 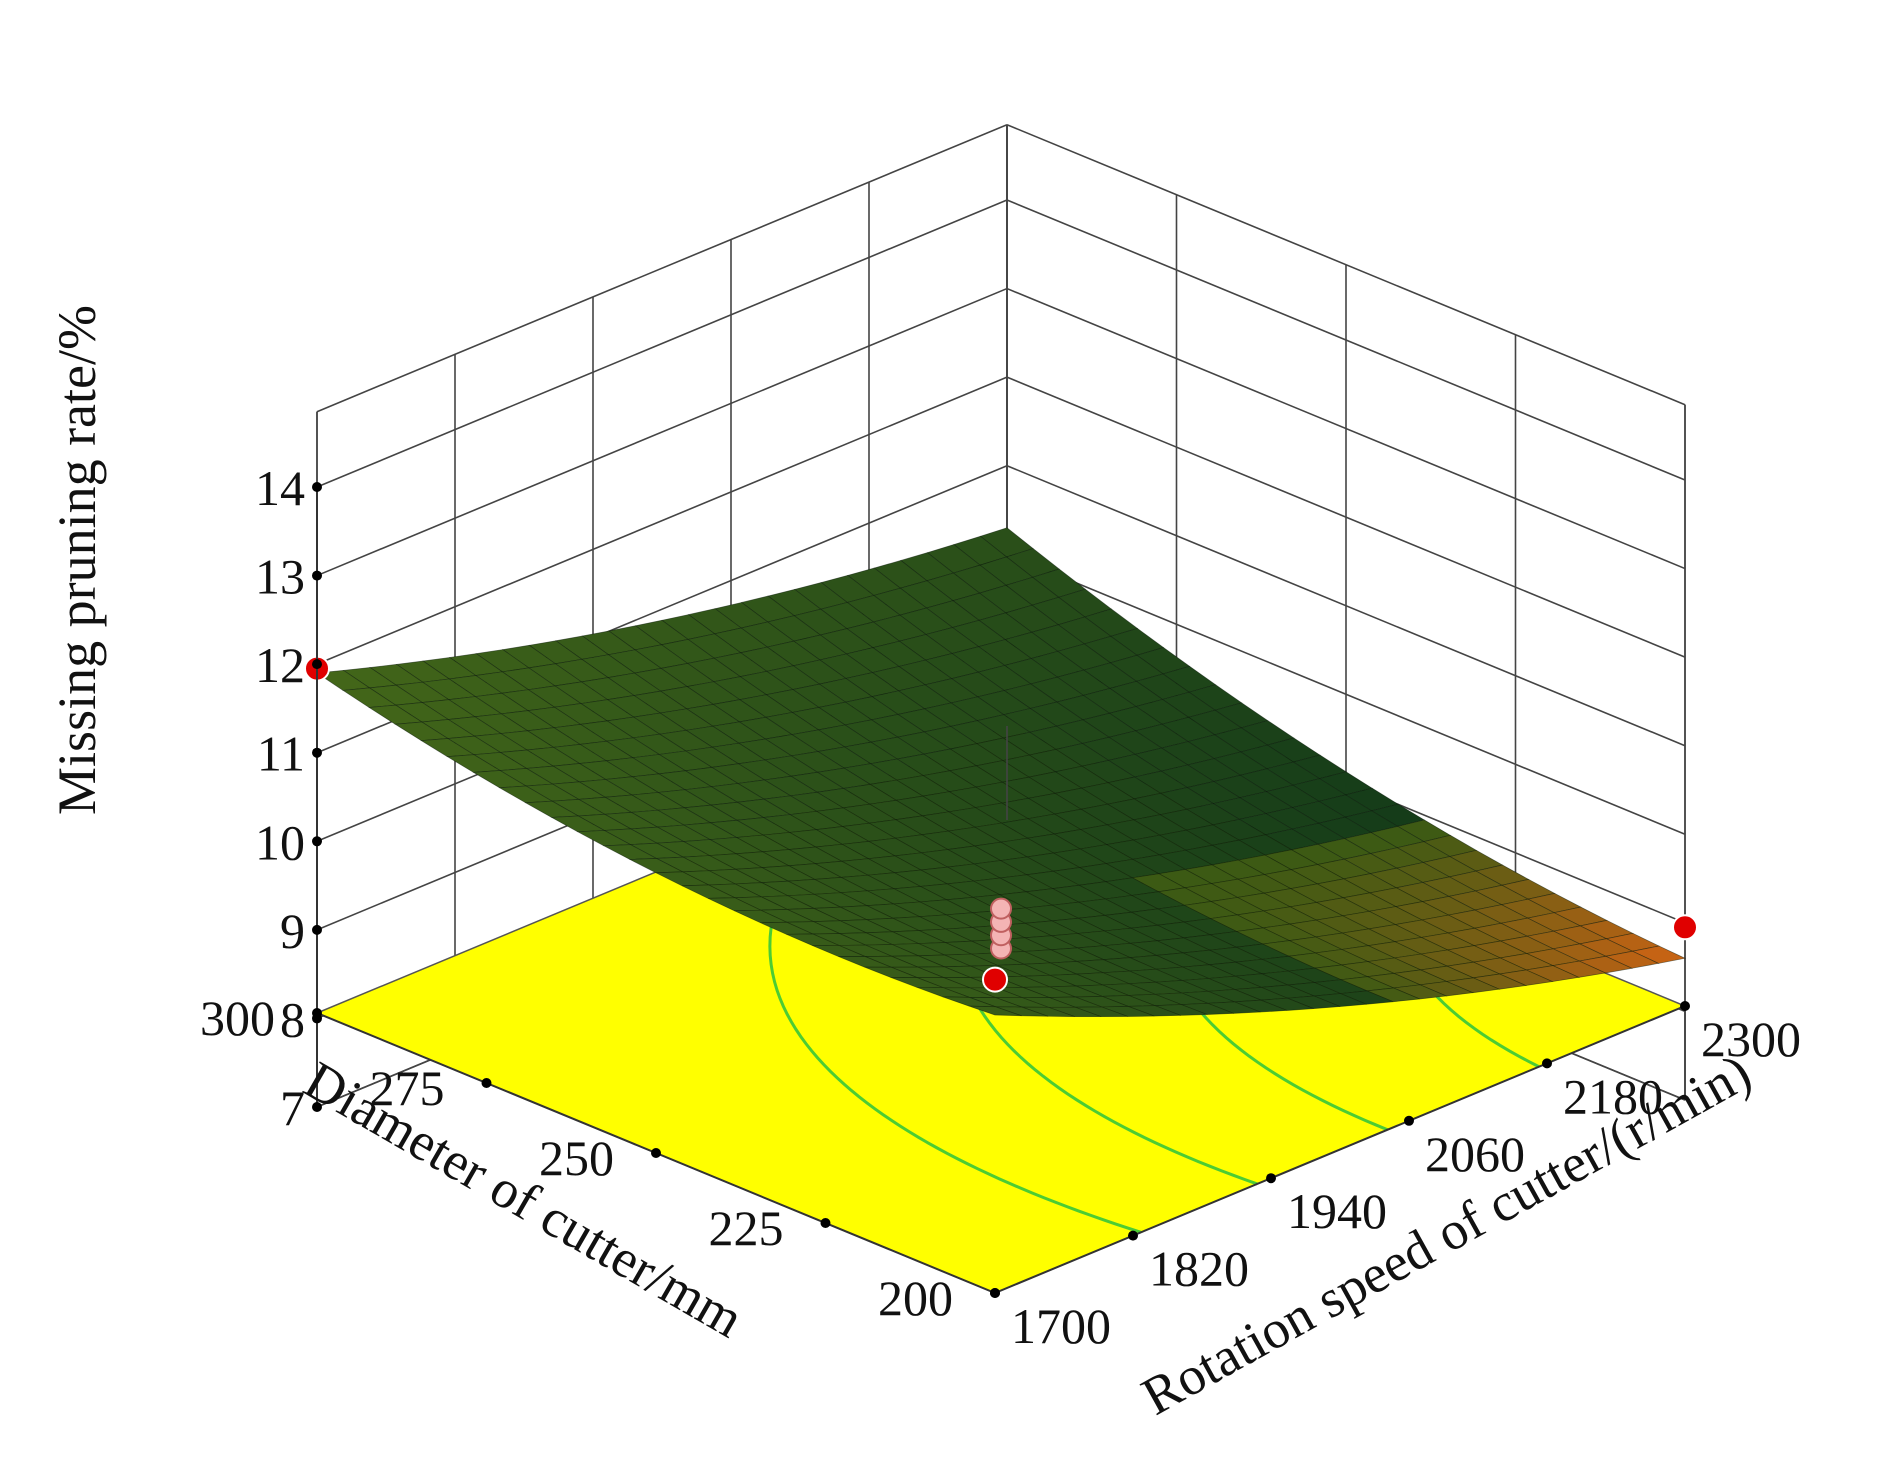 What do you see at coordinates (1613, 1096) in the screenshot?
I see `y-tick-label: 2180` at bounding box center [1613, 1096].